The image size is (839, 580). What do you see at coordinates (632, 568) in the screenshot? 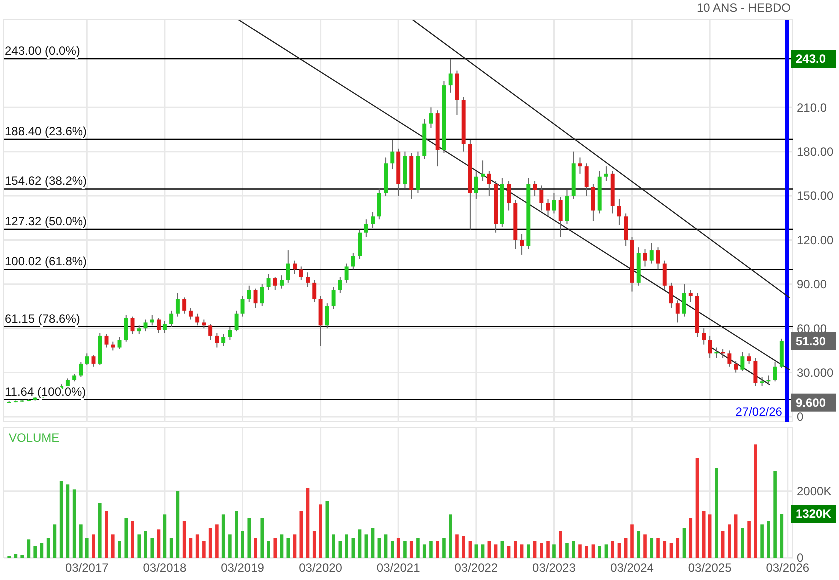
I see `x-tick-label: 03/2024` at bounding box center [632, 568].